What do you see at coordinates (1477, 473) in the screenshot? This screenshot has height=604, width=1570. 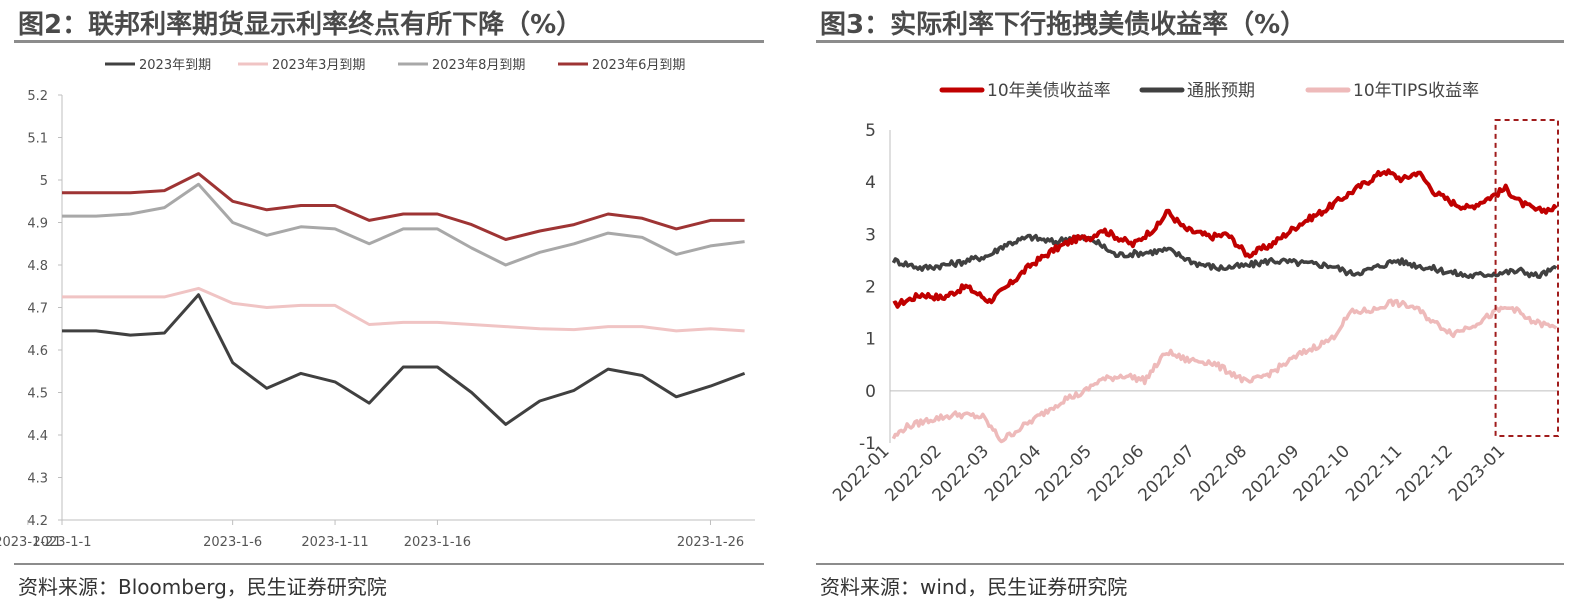 I see `right-x-tick-label: 2023-01` at bounding box center [1477, 473].